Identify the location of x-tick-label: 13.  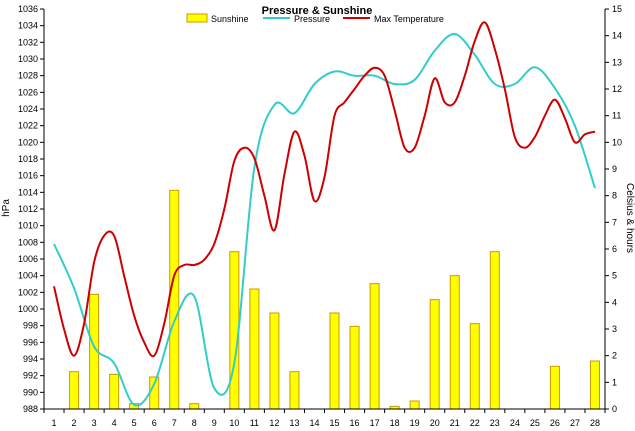
(294, 423).